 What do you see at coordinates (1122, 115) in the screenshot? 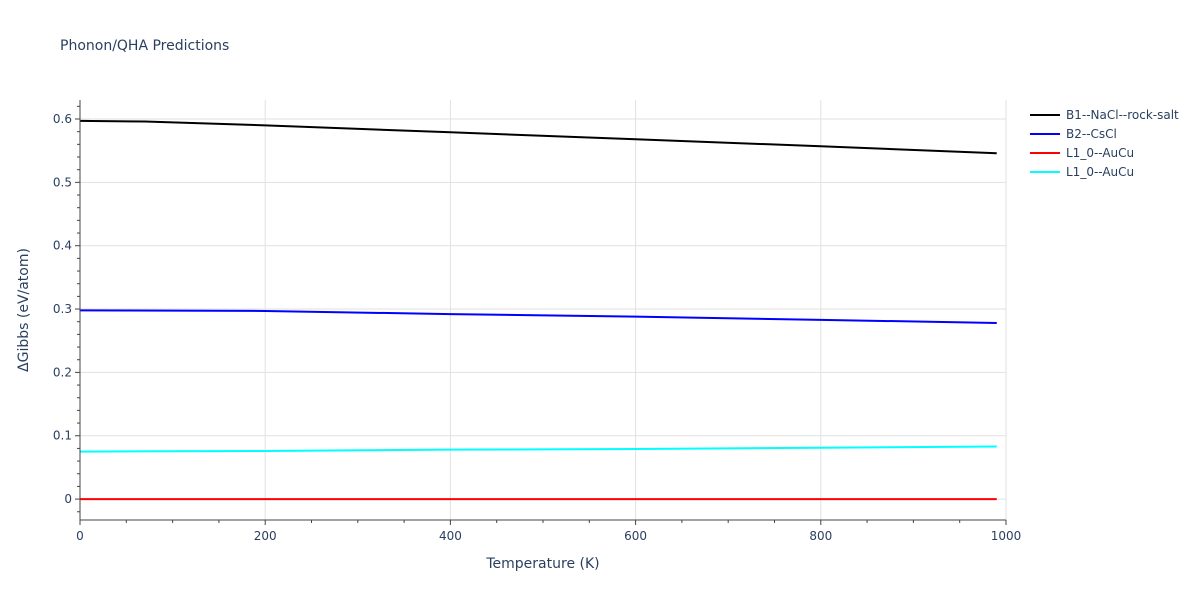
I see `legend-label: B1--NaCl--rock-salt` at bounding box center [1122, 115].